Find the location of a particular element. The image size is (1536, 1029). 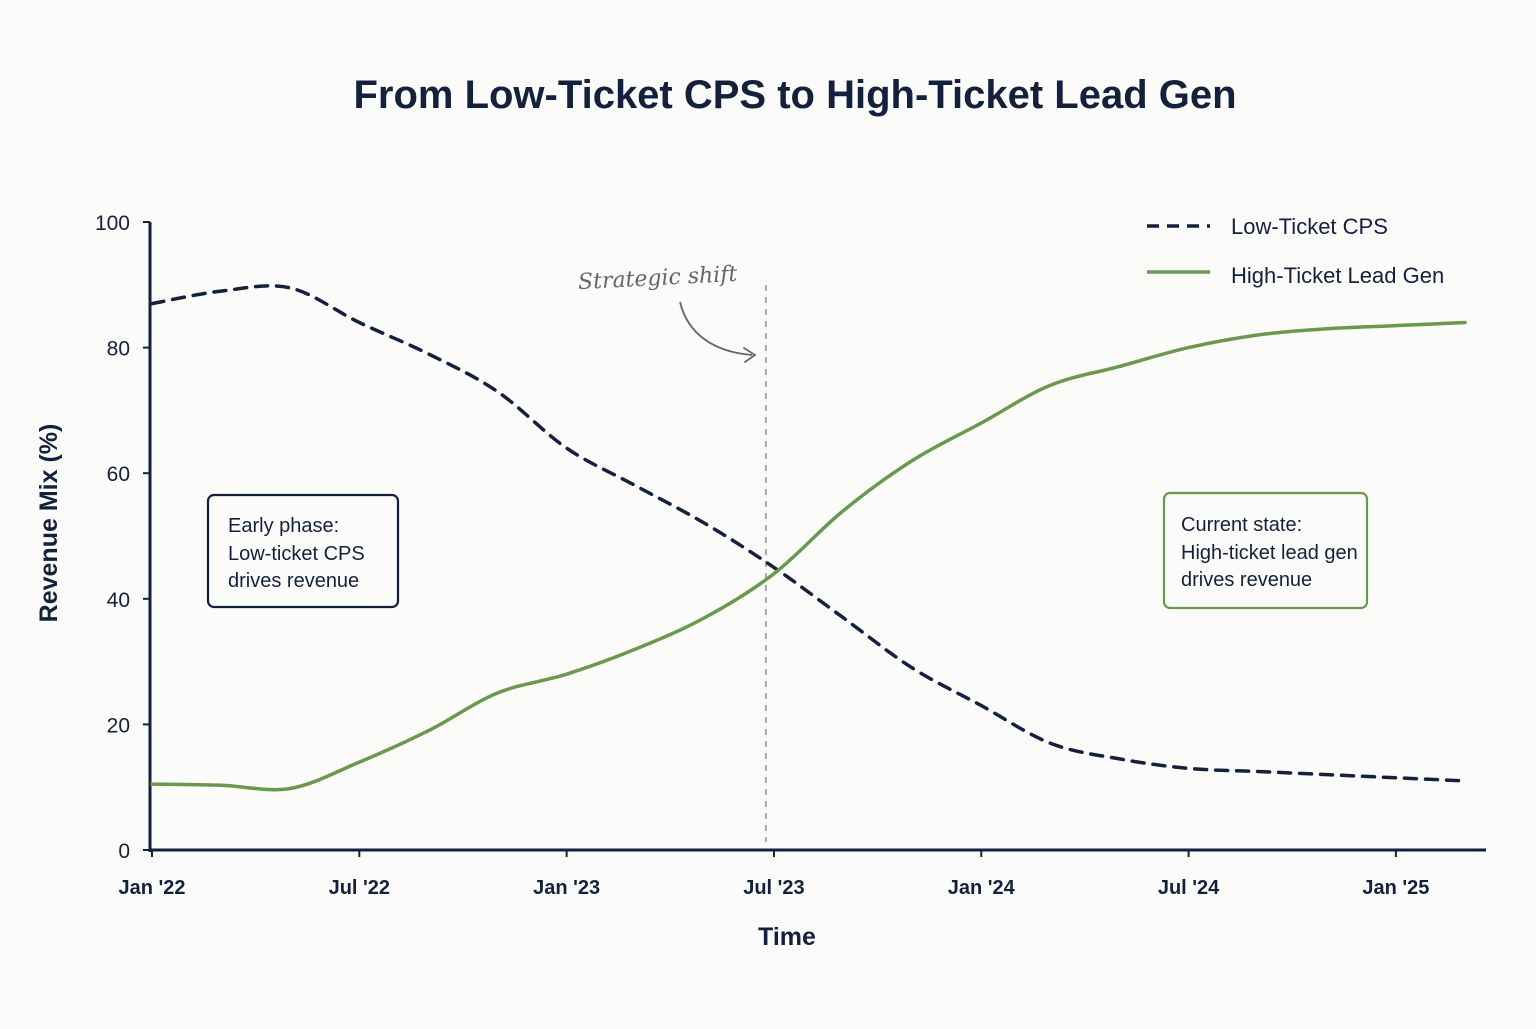

y-axis-ticks: 0 20 40 60 80 100 is located at coordinates (122, 537).